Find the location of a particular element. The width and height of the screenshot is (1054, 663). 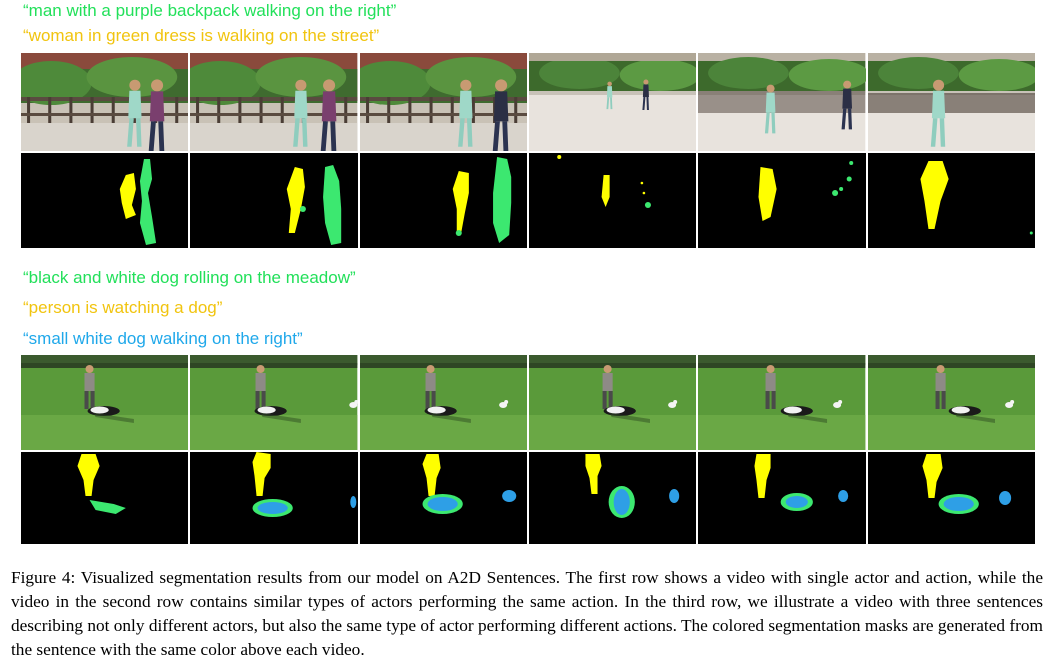

sentence-person-watching: “person is watching a dog” is located at coordinates (123, 307).